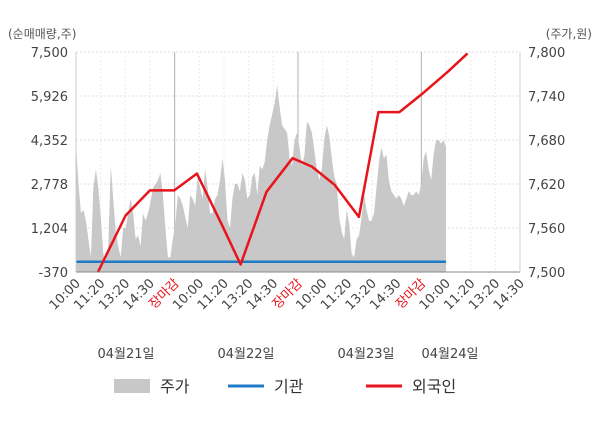 This screenshot has height=432, width=600. I want to click on legend-label: 기관, so click(289, 386).